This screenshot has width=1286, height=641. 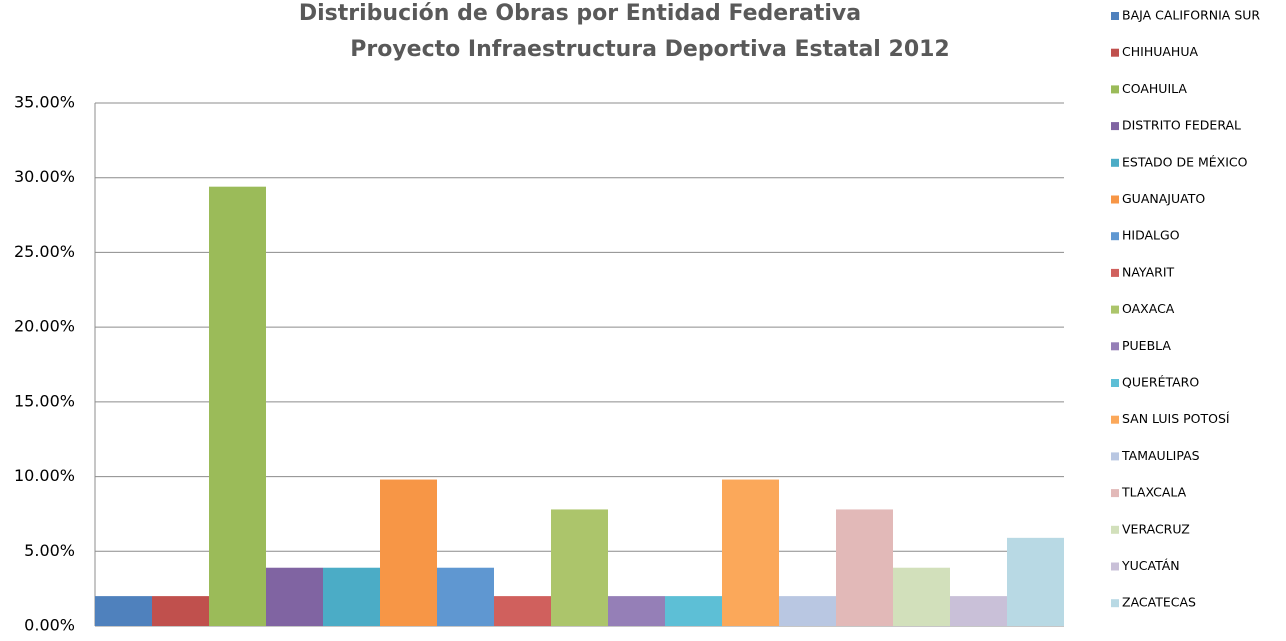 I want to click on legend-label: NAYARIT, so click(x=1148, y=271).